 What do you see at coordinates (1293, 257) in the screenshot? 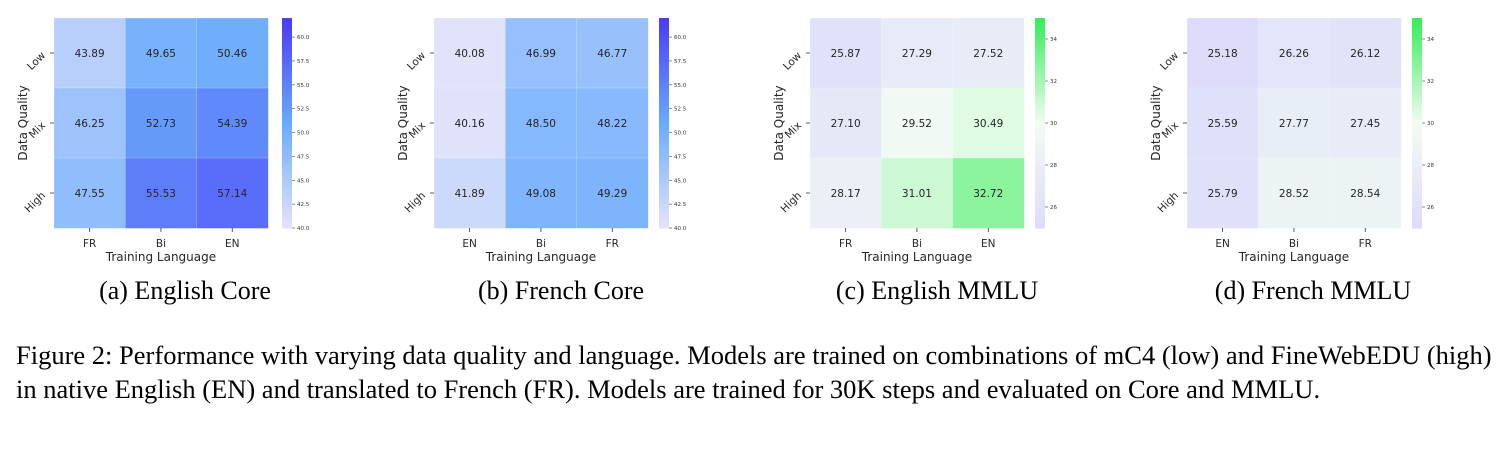
I see `x-axis-label: Training Language` at bounding box center [1293, 257].